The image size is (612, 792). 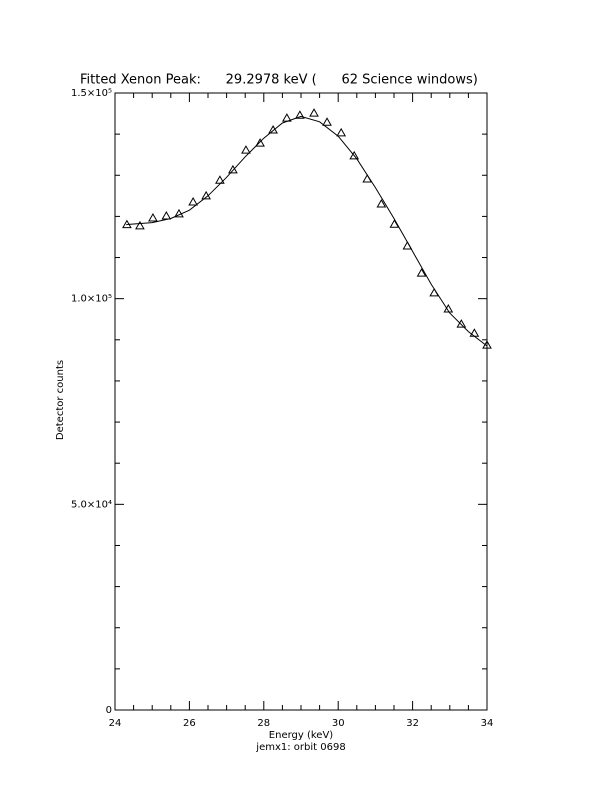 I want to click on y-tick-label: 0, so click(x=109, y=710).